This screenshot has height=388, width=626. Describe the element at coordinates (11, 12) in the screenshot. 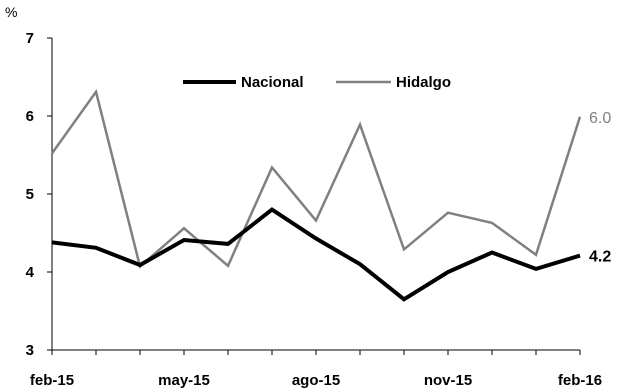

I see `y-unit-label: %` at that location.